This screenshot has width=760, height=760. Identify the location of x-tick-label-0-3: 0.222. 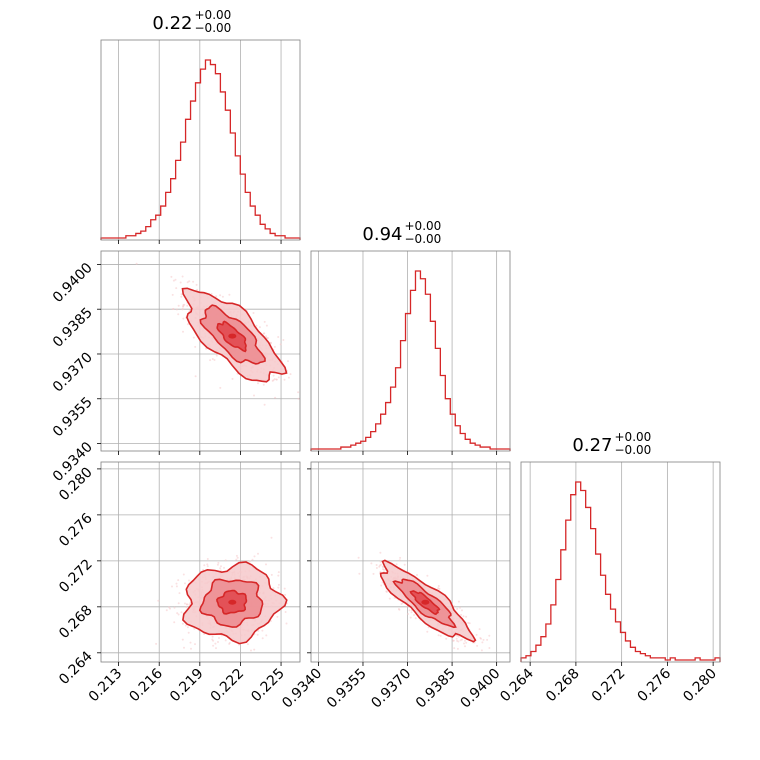
(228, 686).